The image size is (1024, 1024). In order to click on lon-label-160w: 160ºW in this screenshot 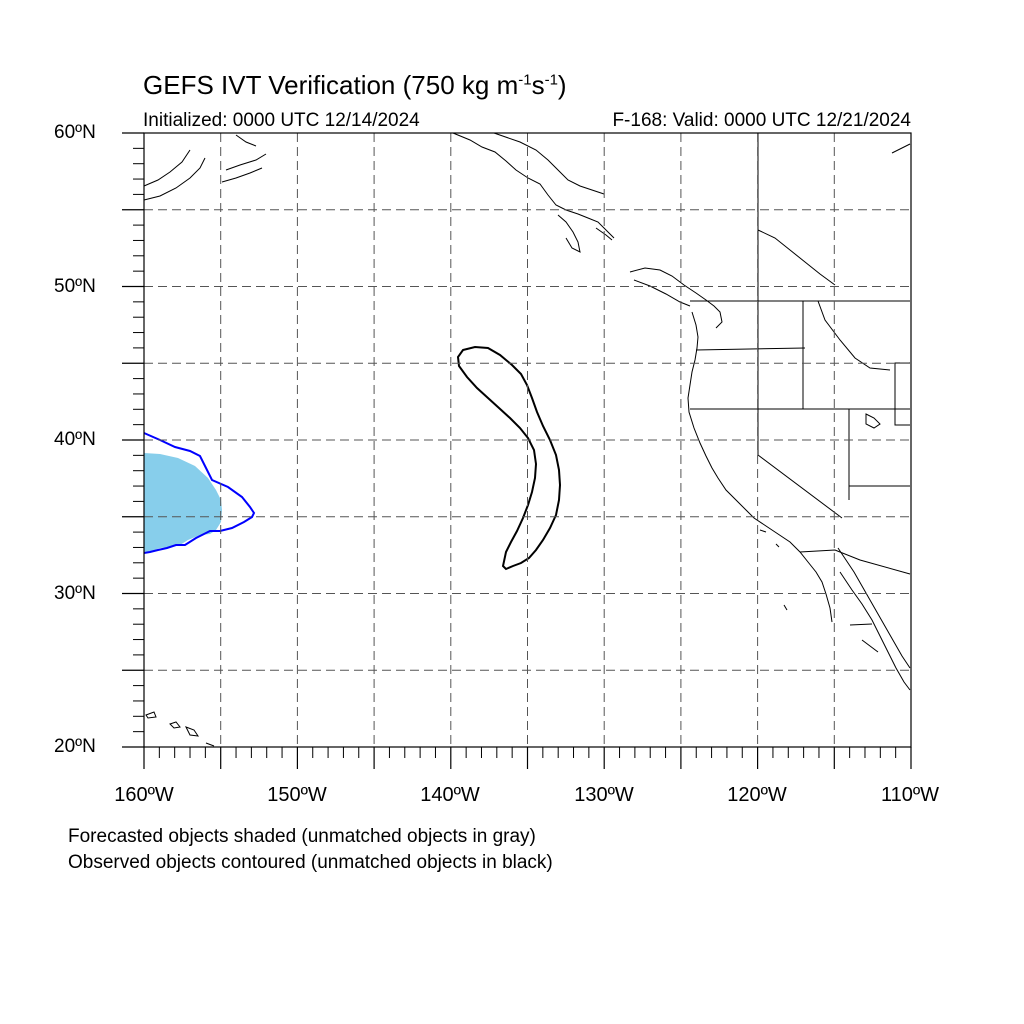, I will do `click(144, 795)`.